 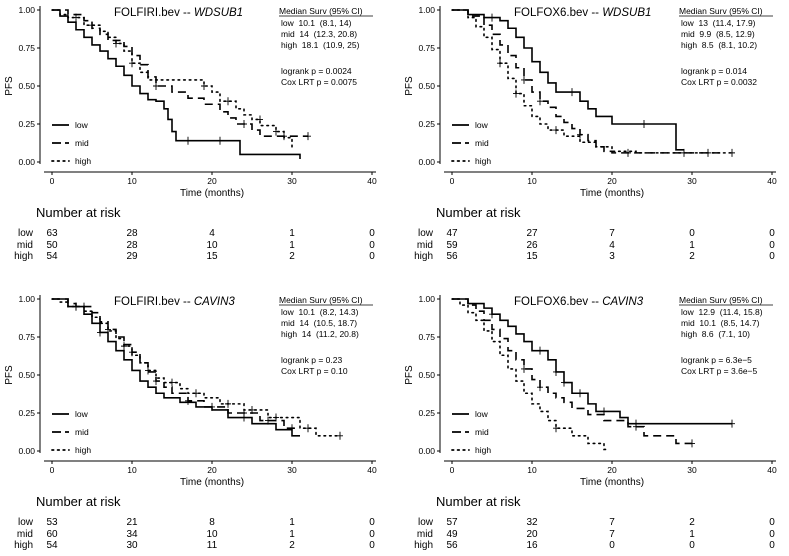 I want to click on y-axis-label: PFS, so click(x=409, y=375).